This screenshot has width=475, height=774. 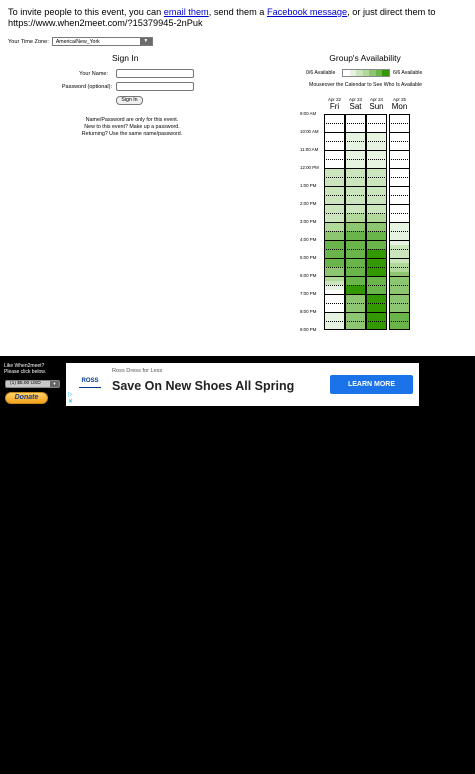 What do you see at coordinates (371, 384) in the screenshot?
I see `ad-cta-button: LEARN MORE` at bounding box center [371, 384].